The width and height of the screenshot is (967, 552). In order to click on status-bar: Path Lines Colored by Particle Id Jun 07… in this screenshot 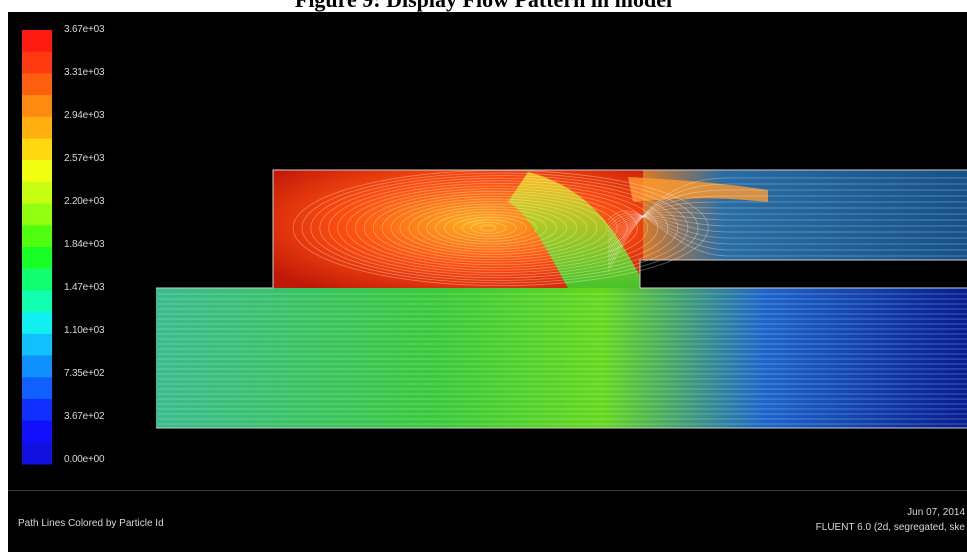, I will do `click(487, 521)`.